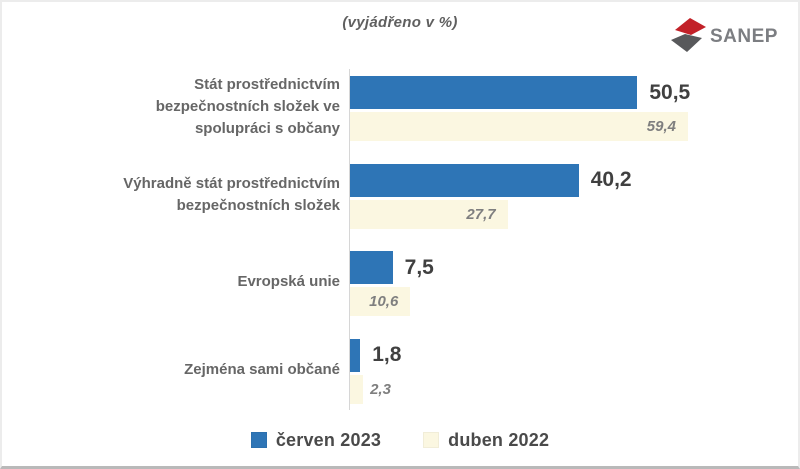 The height and width of the screenshot is (469, 800). Describe the element at coordinates (400, 440) in the screenshot. I see `chart-legend: červen 2023 duben 2022` at that location.